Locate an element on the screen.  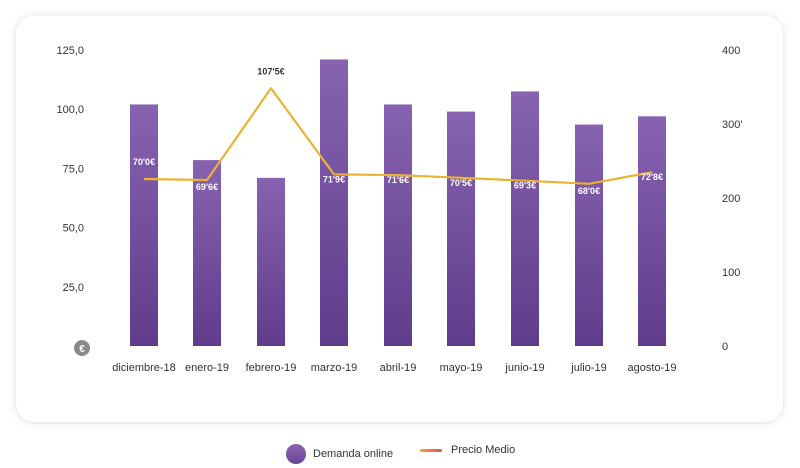
legend-label-precio: Precio Medio is located at coordinates (483, 450).